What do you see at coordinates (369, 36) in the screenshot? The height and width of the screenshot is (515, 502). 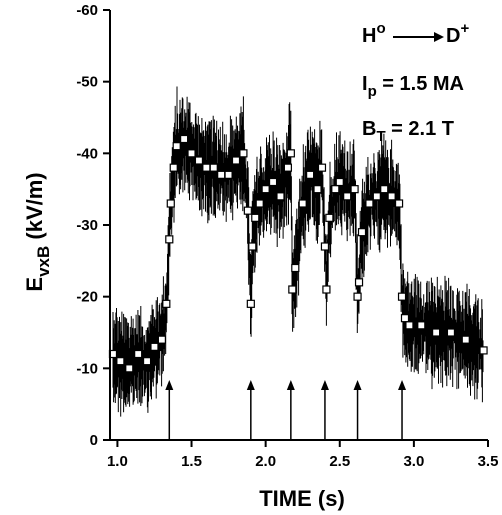 I see `reaction-h: H` at bounding box center [369, 36].